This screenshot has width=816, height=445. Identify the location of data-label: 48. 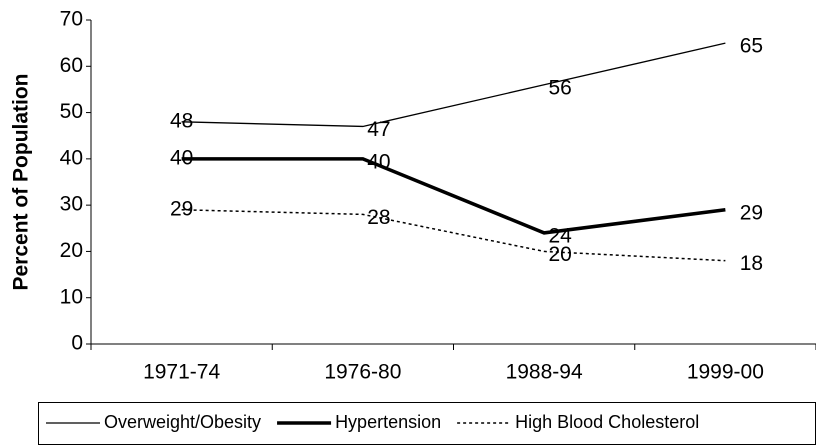
(181, 120).